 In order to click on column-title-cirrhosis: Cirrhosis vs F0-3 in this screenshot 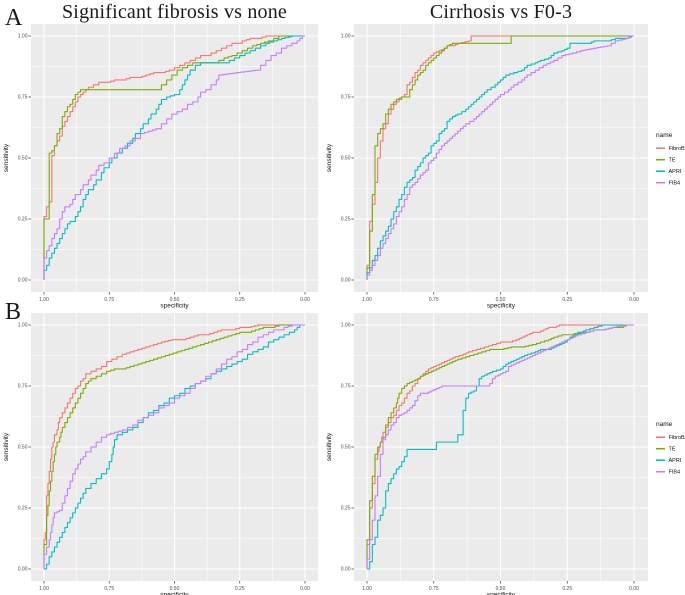, I will do `click(501, 12)`.